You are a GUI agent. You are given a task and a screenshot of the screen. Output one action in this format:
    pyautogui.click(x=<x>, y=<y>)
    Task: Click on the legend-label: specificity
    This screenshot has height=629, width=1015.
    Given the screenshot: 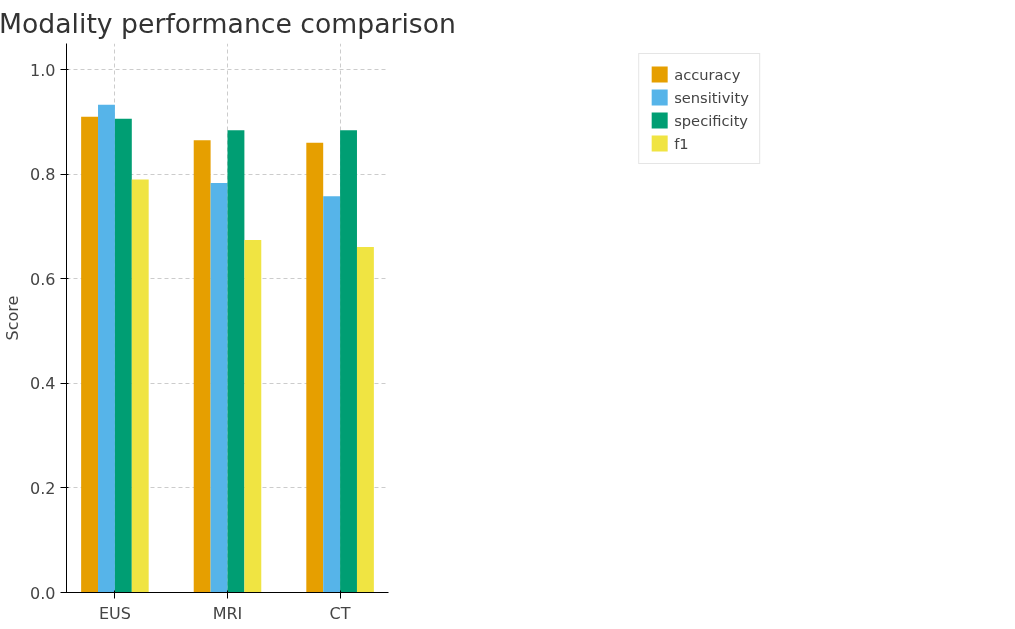 What is the action you would take?
    pyautogui.click(x=711, y=120)
    